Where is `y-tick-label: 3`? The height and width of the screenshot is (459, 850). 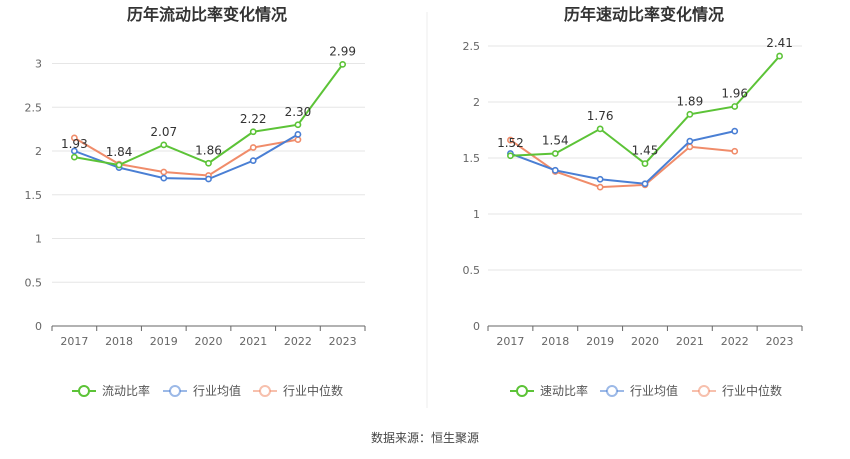 y-tick-label: 3 is located at coordinates (38, 64).